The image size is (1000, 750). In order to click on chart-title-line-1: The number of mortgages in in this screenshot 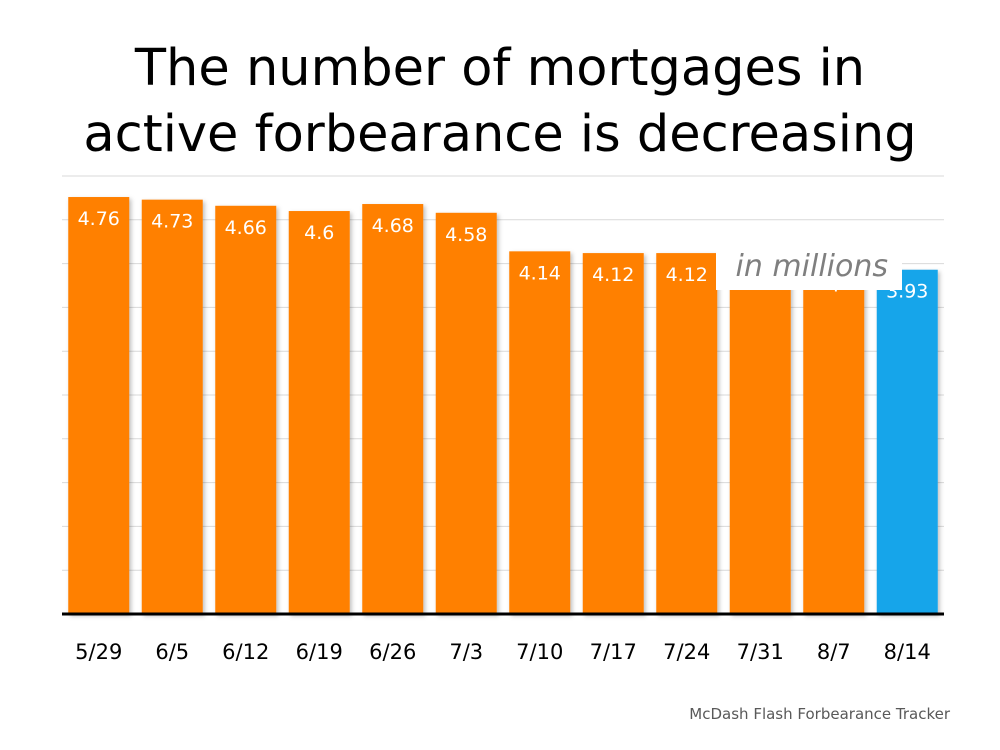, I will do `click(500, 68)`.